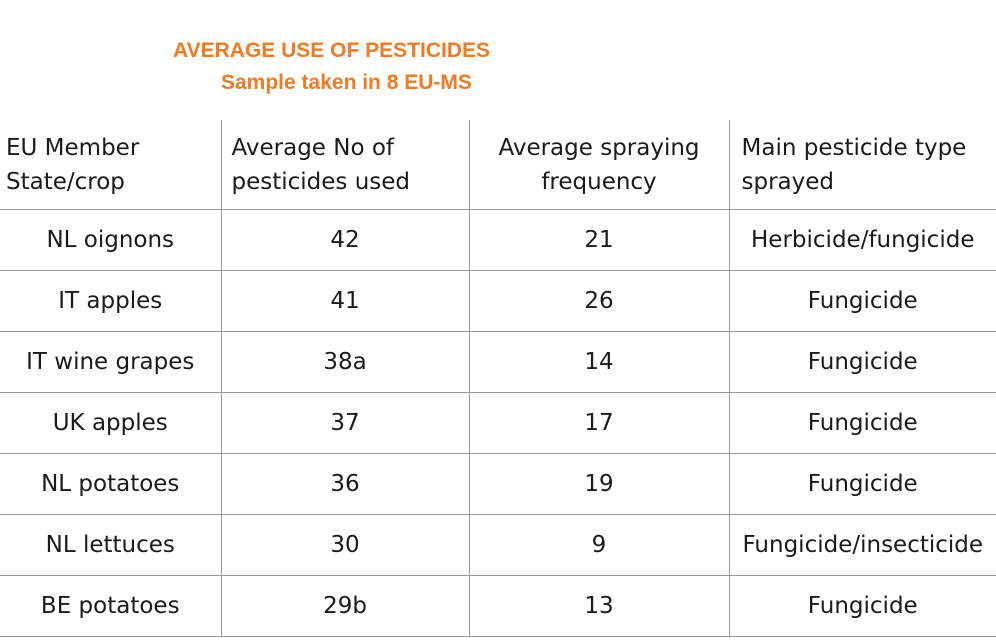 This screenshot has height=640, width=996. I want to click on header-line: Average spraying, so click(599, 147).